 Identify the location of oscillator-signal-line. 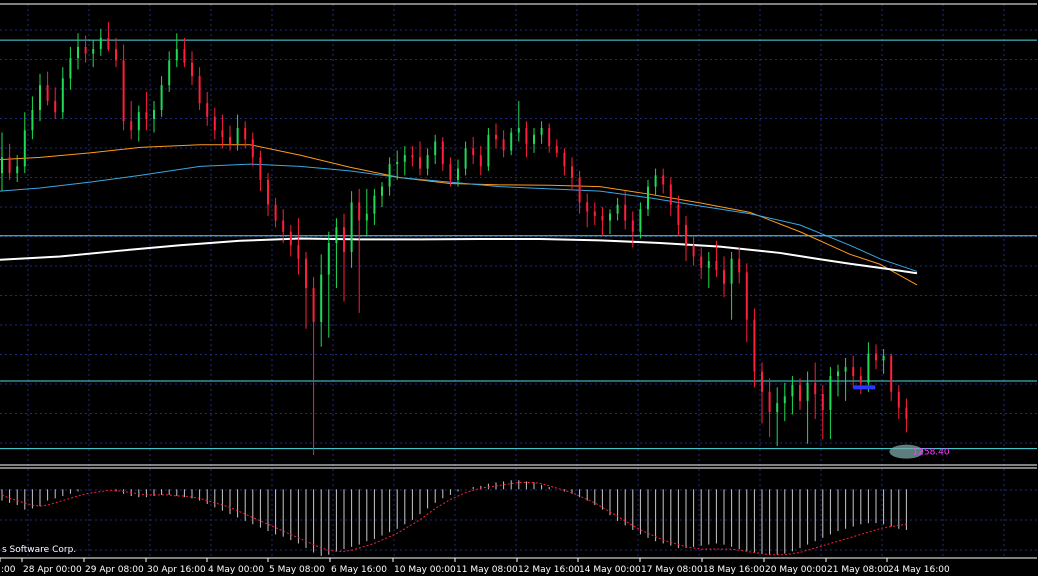
(454, 519).